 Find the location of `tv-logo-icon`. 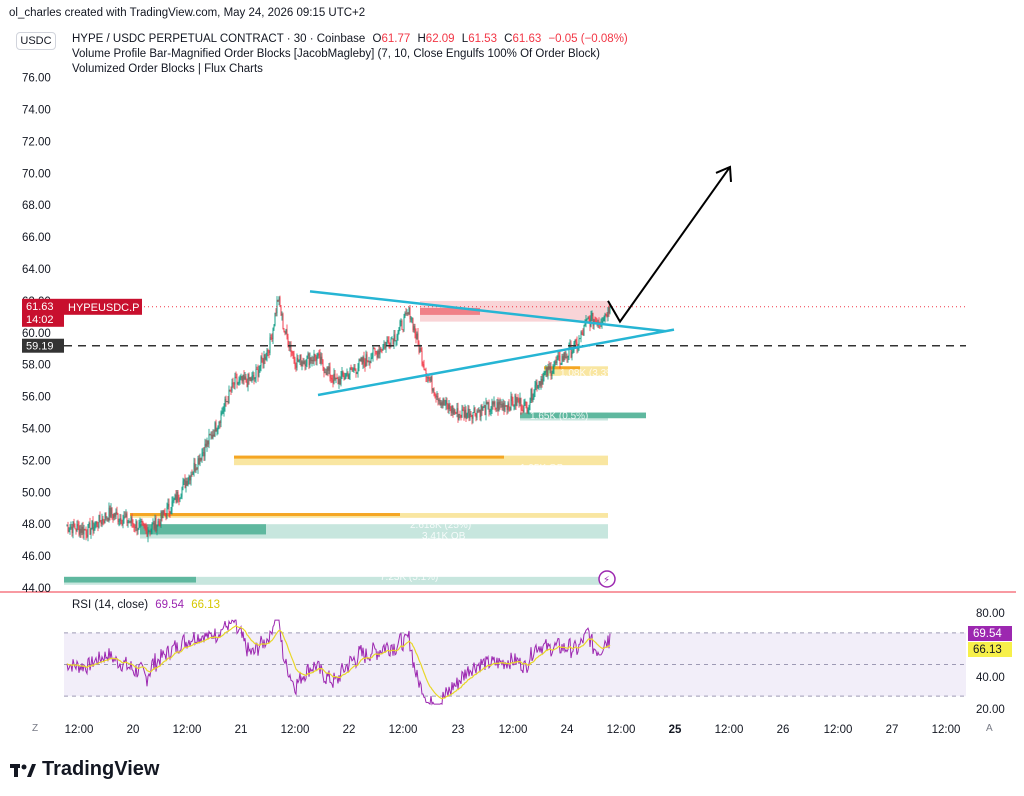

tv-logo-icon is located at coordinates (23, 770).